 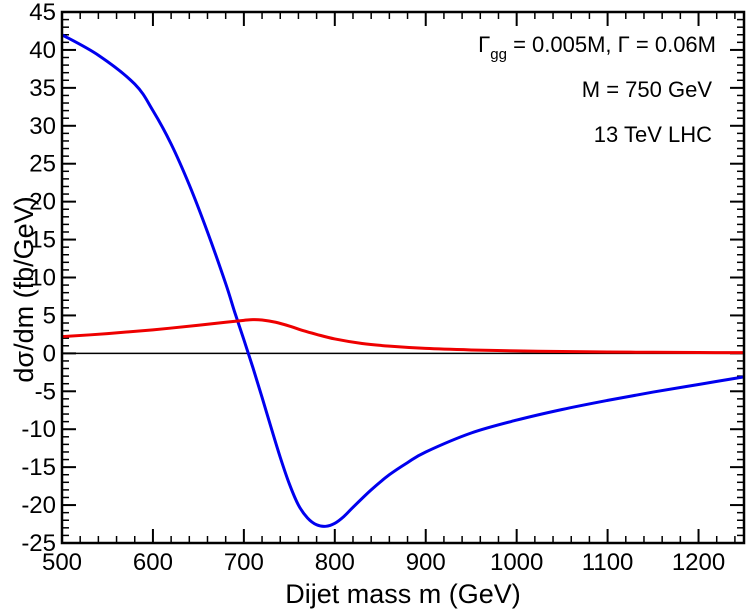 What do you see at coordinates (516, 562) in the screenshot?
I see `x-tick-label: 1000` at bounding box center [516, 562].